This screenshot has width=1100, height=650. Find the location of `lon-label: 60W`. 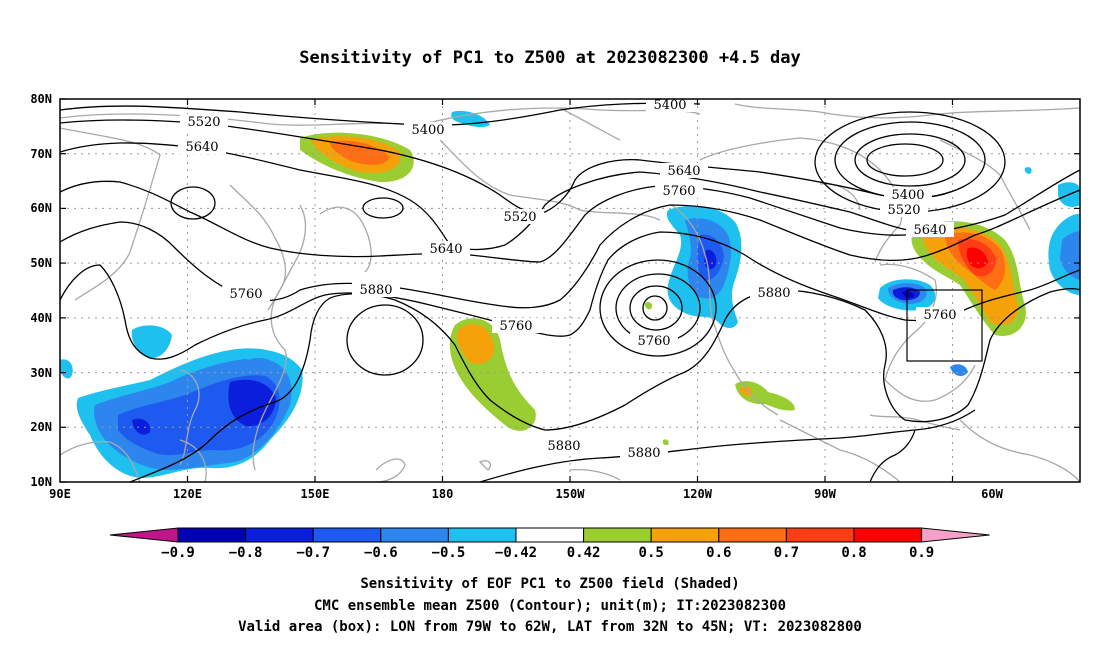

lon-label: 60W is located at coordinates (992, 494).